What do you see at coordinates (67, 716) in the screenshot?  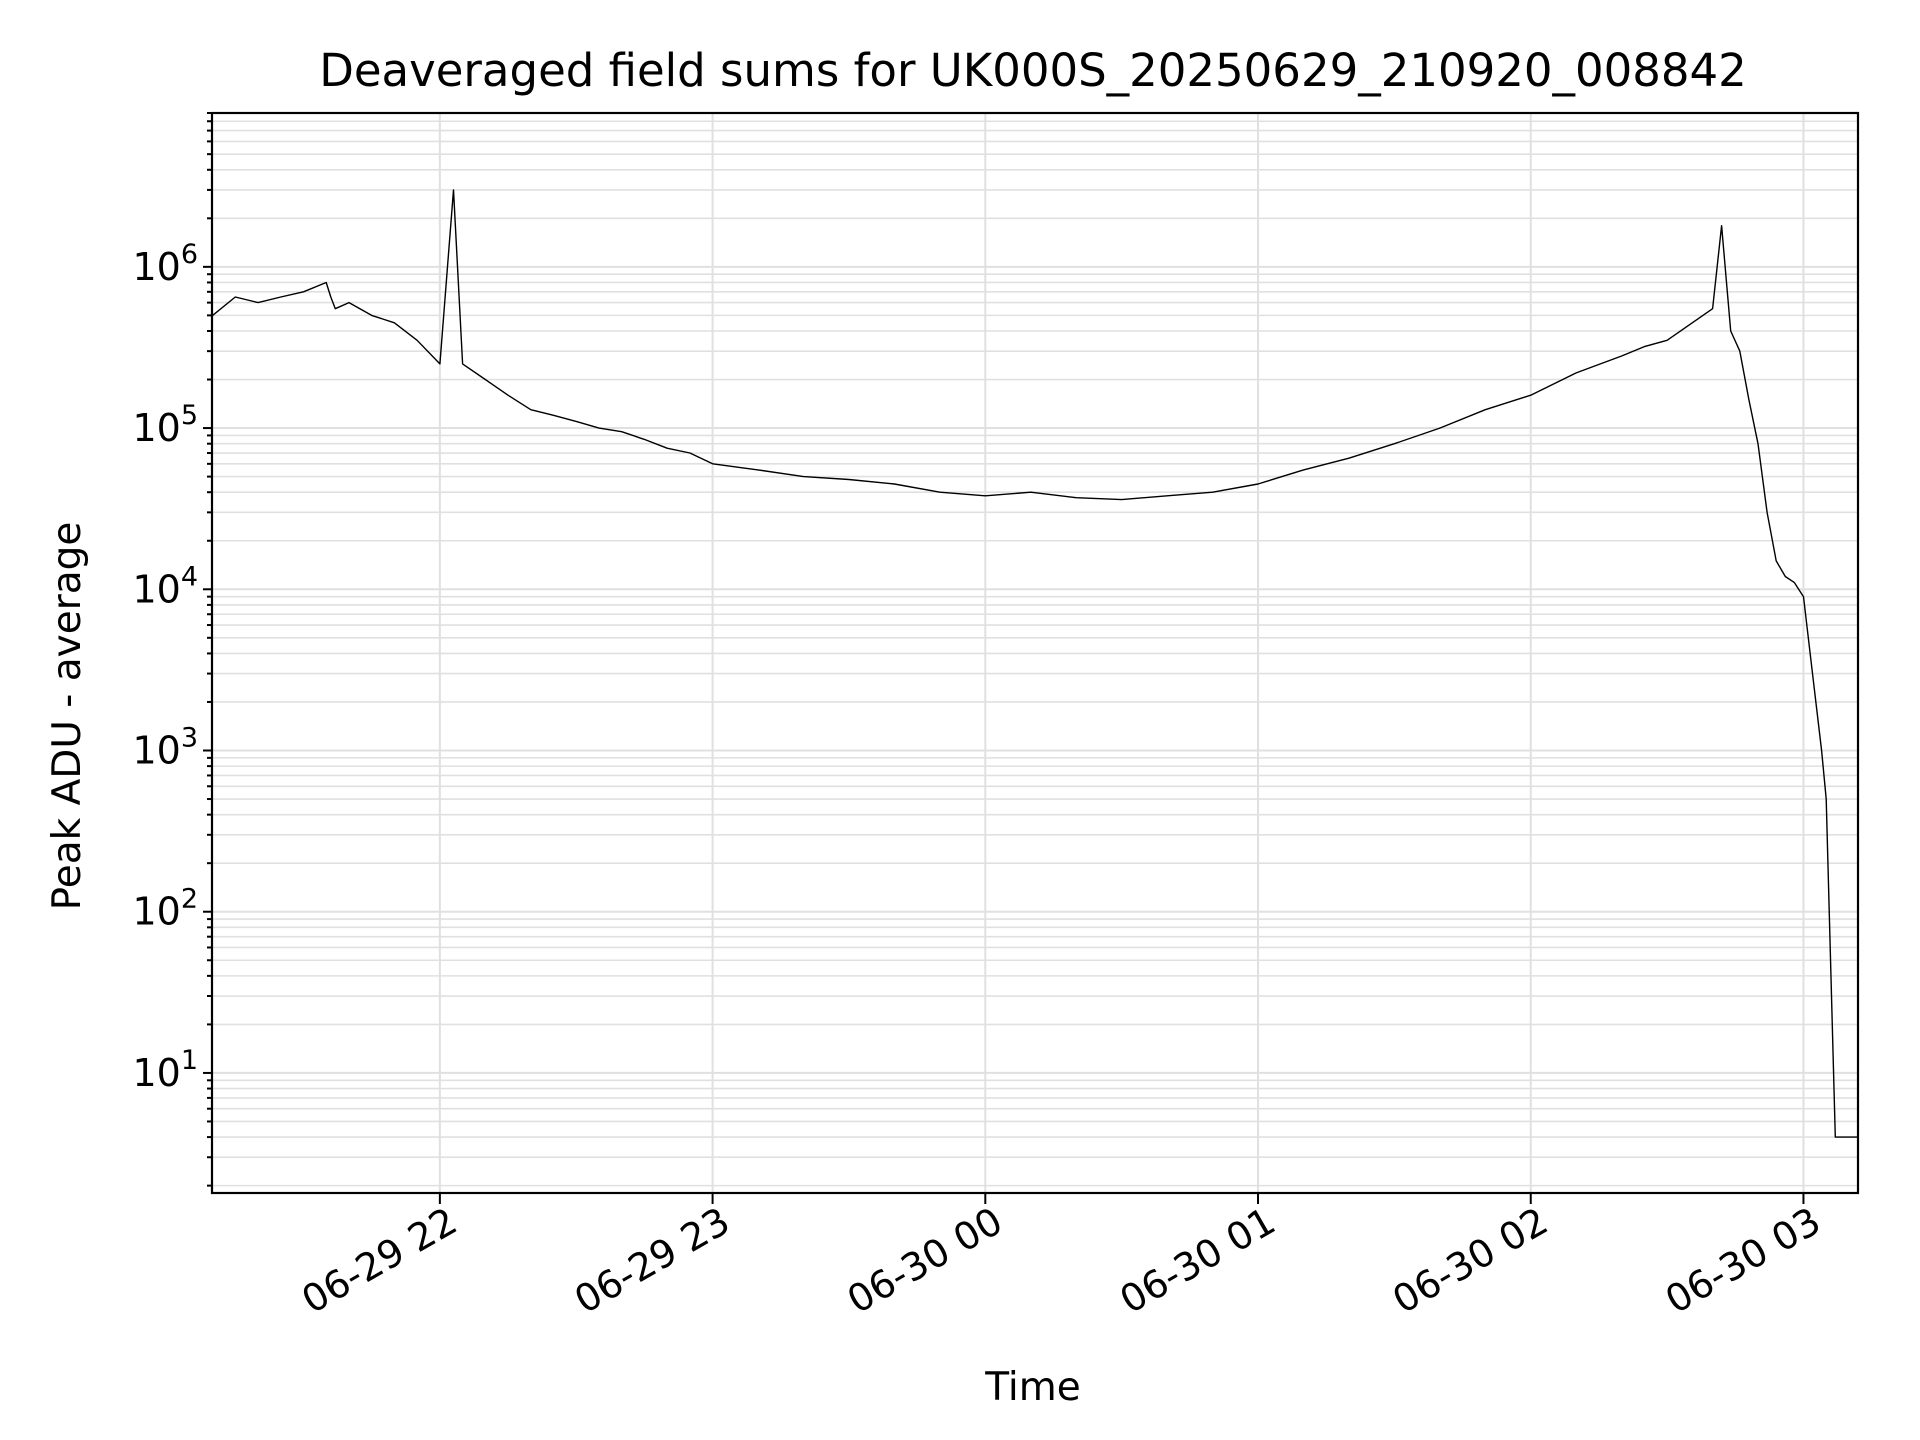 I see `y-axis-label: Peak ADU - average` at bounding box center [67, 716].